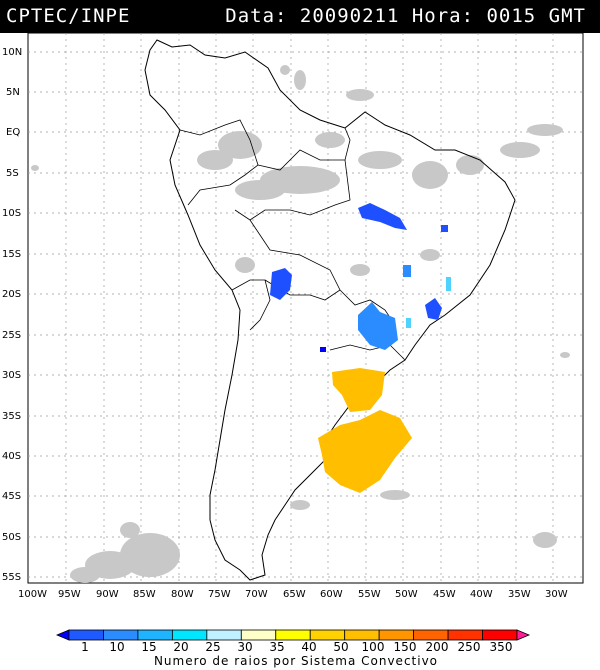  Describe the element at coordinates (406, 594) in the screenshot. I see `lon-label: 50W` at that location.